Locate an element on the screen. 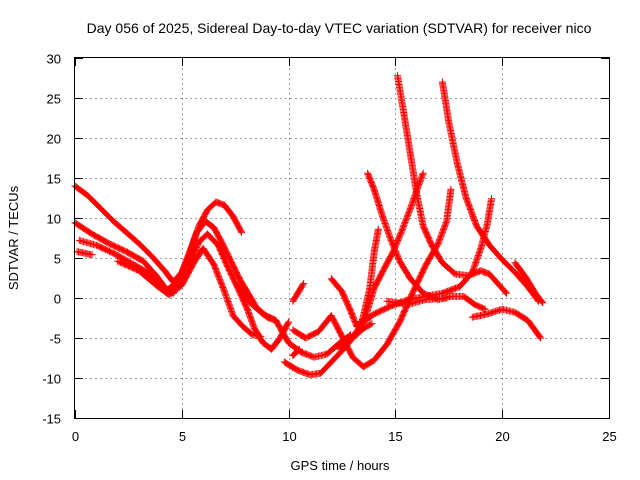  y-tick-label: 5 is located at coordinates (57, 259).